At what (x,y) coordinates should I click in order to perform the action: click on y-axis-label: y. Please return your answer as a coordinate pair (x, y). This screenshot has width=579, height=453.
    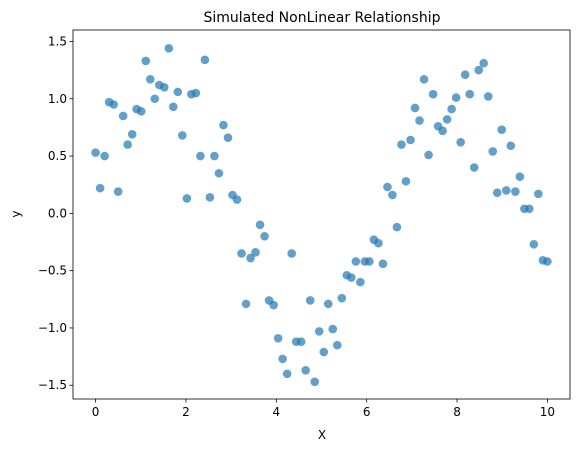
    Looking at the image, I should click on (16, 213).